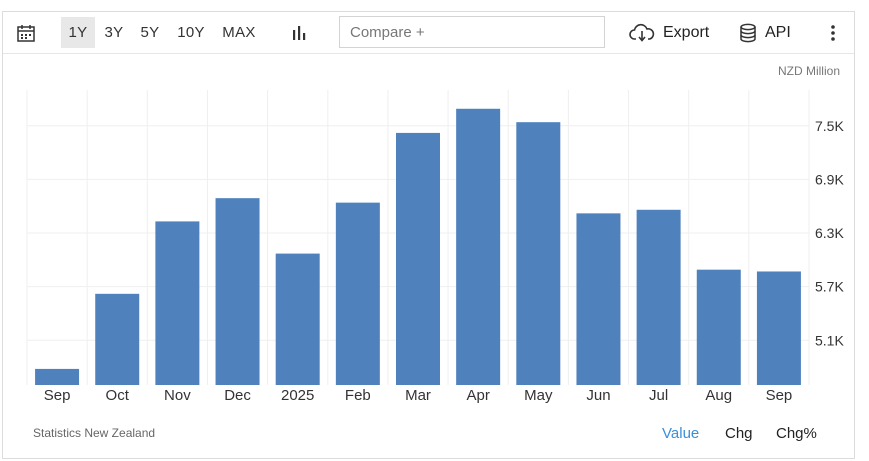  I want to click on x-tick-label: Jun, so click(598, 395).